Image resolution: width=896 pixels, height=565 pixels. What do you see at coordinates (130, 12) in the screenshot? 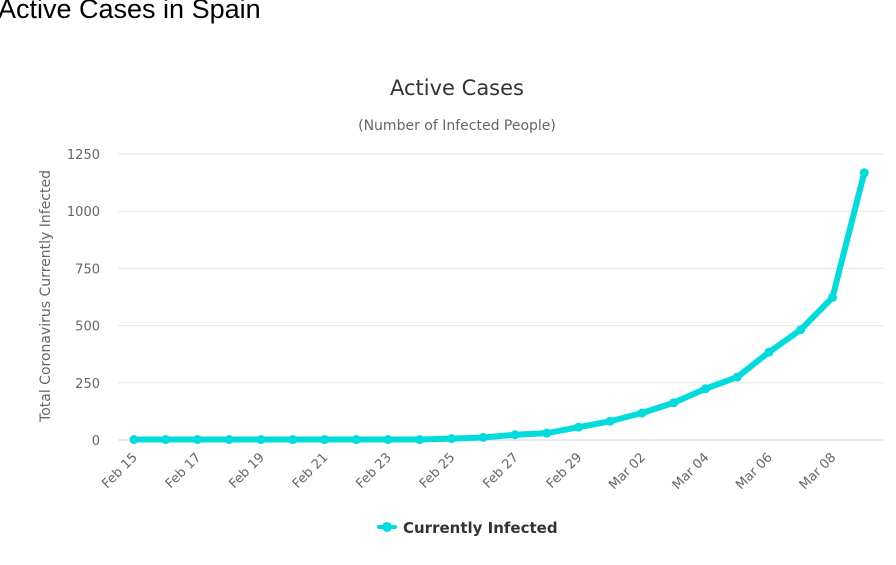
I see `page-title: Active Cases in Spain` at bounding box center [130, 12].